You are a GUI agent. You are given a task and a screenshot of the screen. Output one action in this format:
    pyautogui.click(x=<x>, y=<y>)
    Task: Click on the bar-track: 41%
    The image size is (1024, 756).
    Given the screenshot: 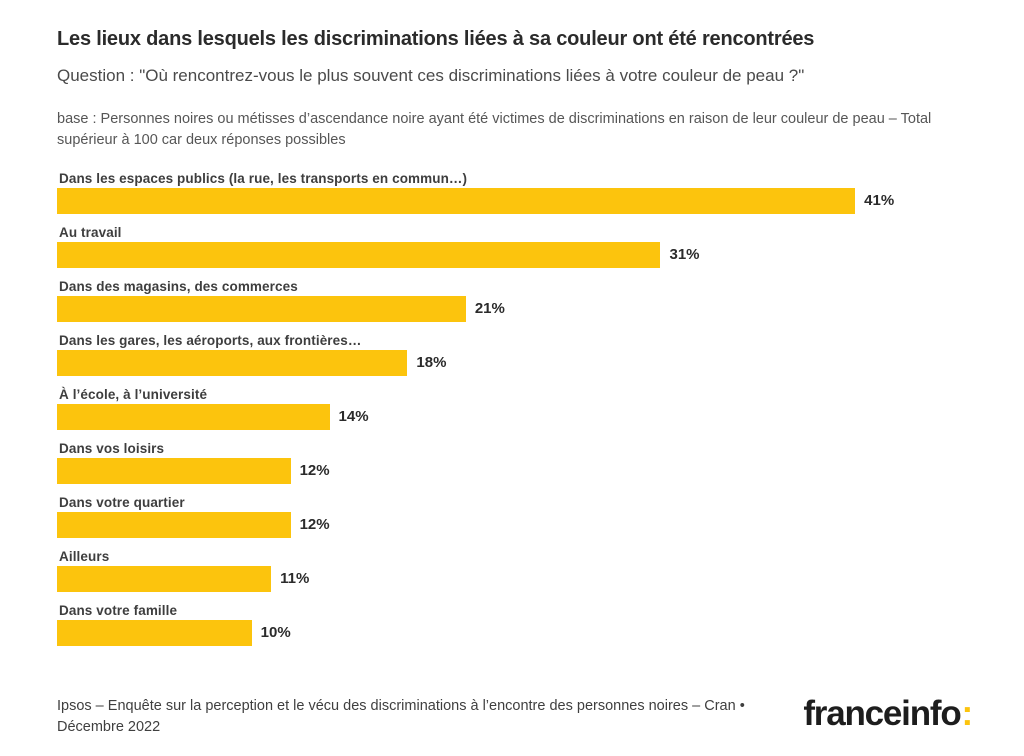 What is the action you would take?
    pyautogui.click(x=510, y=200)
    